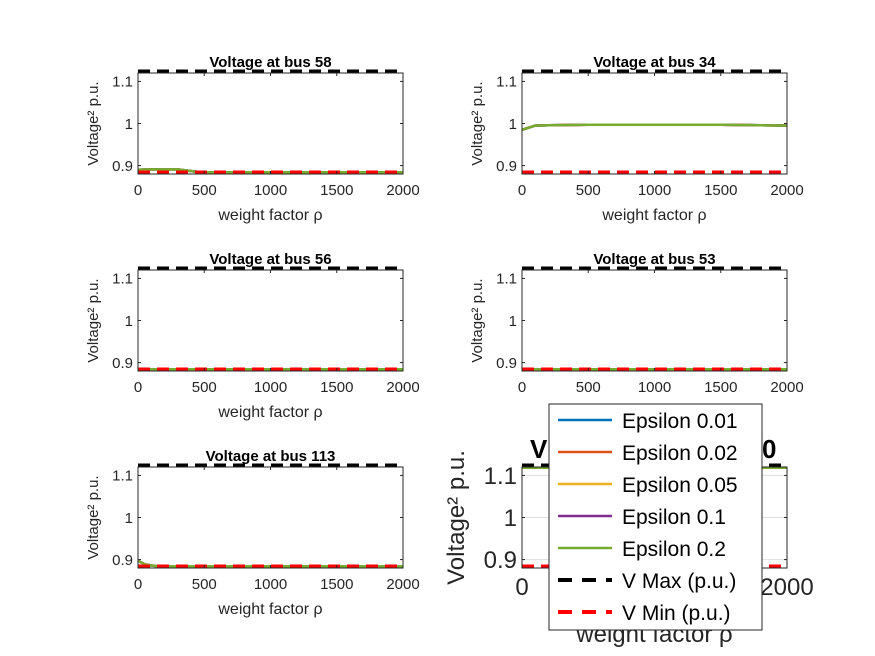  What do you see at coordinates (680, 485) in the screenshot?
I see `legend-label: Epsilon 0.05` at bounding box center [680, 485].